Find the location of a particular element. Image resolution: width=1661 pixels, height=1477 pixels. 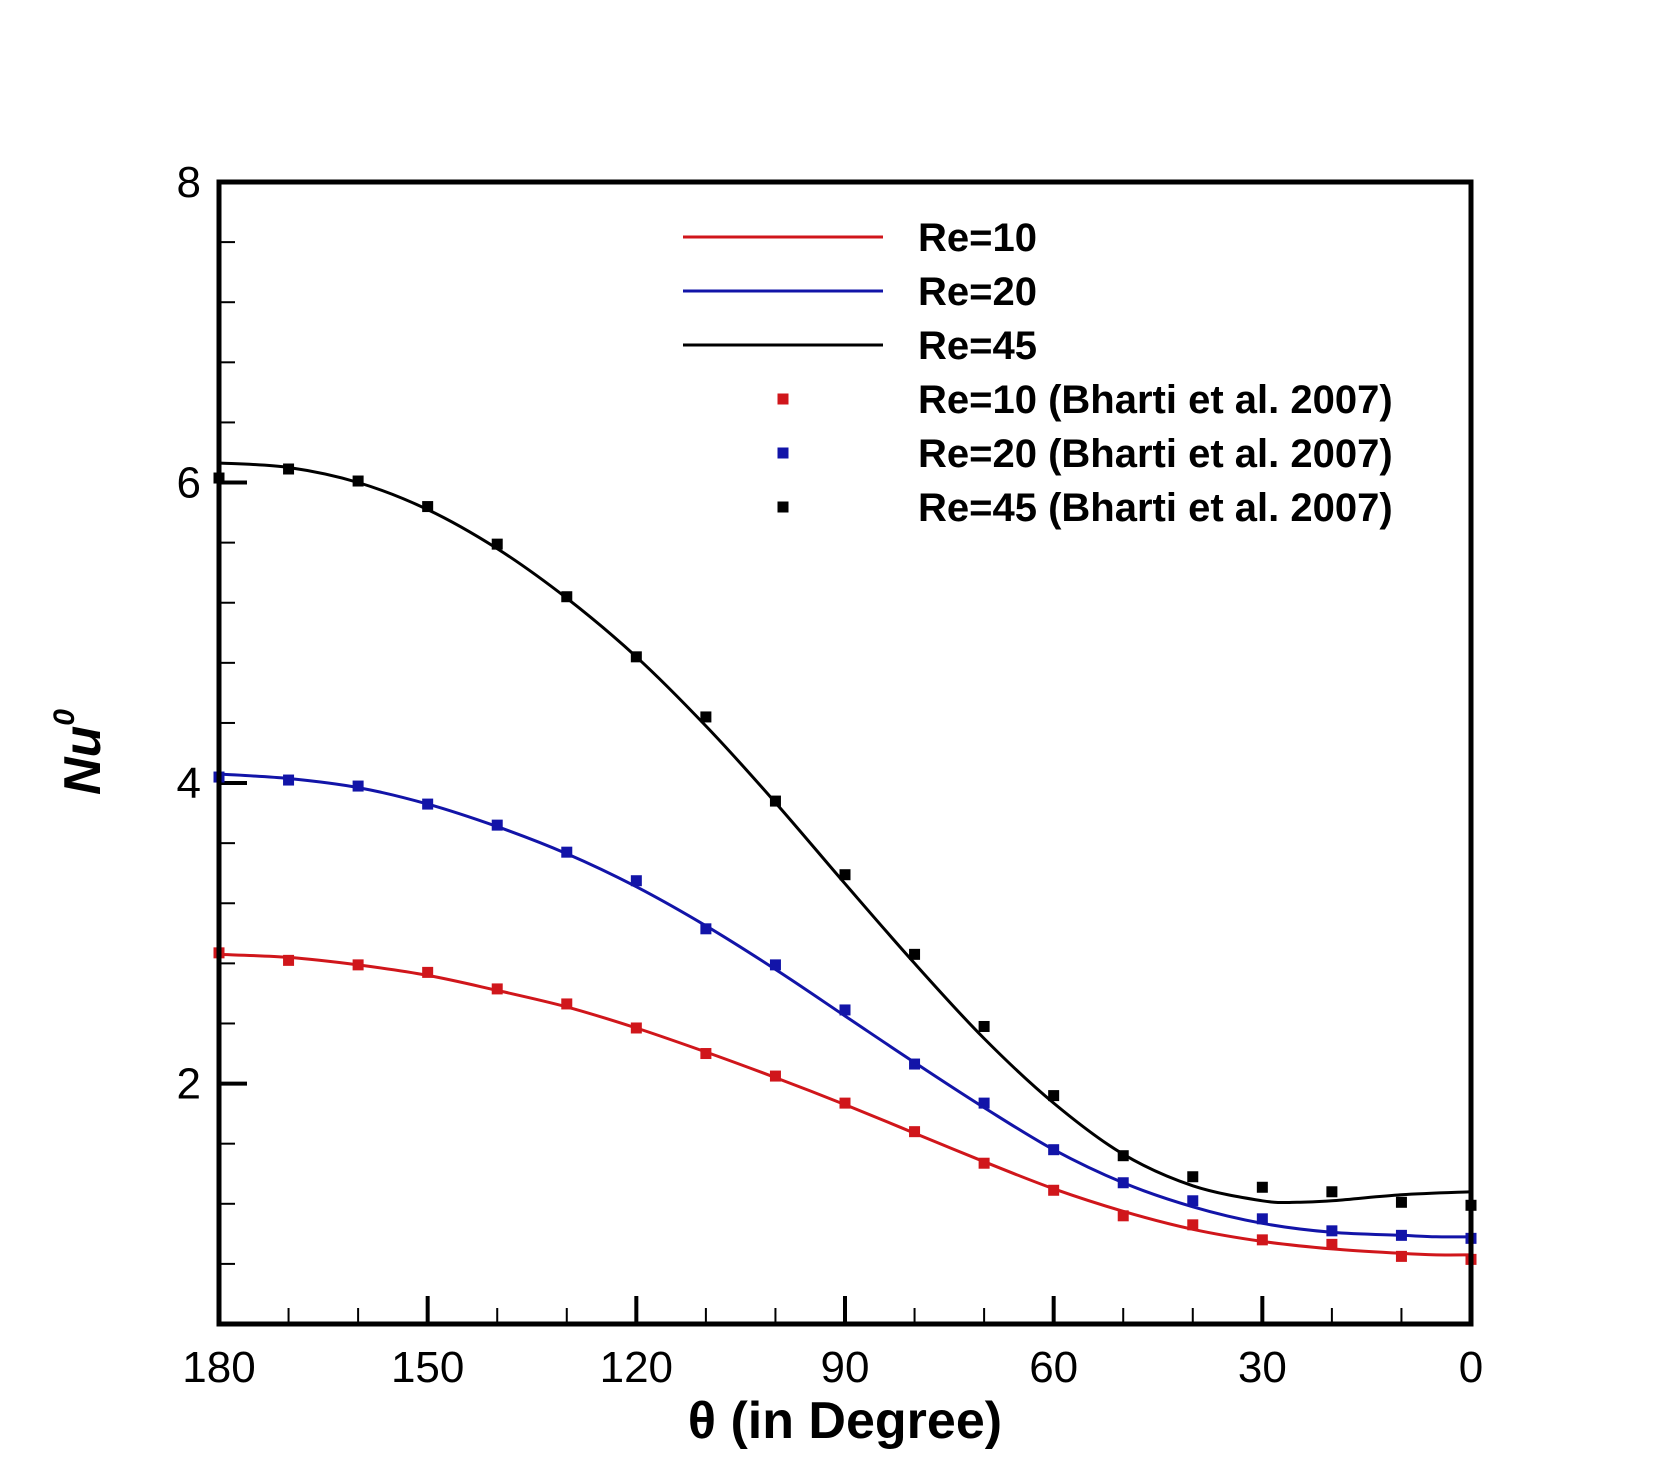

x-tick-label: 90 is located at coordinates (845, 1367).